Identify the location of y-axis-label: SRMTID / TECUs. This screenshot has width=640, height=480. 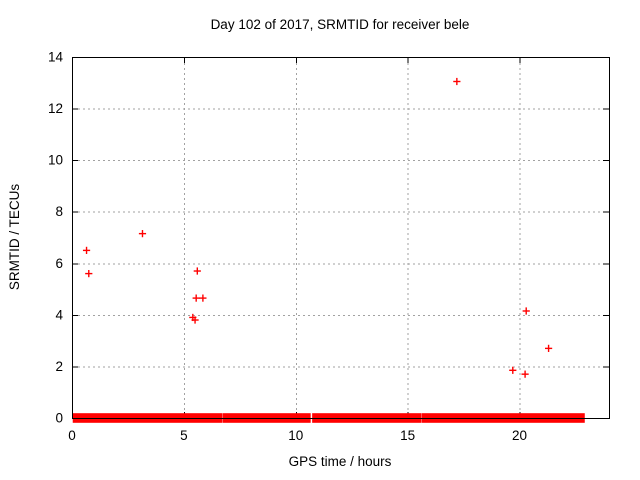
(14, 237).